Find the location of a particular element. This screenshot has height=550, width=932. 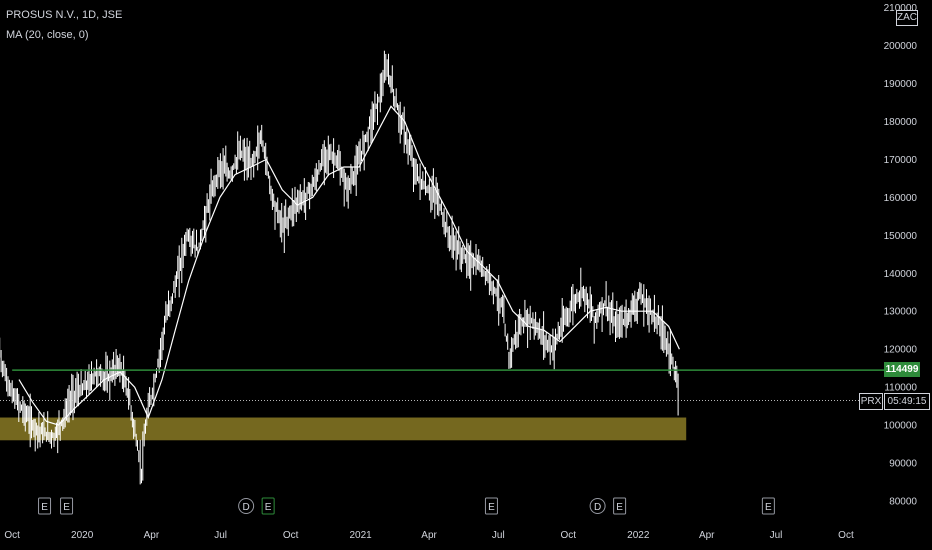

bar-countdown: 05:49:15 is located at coordinates (907, 401).